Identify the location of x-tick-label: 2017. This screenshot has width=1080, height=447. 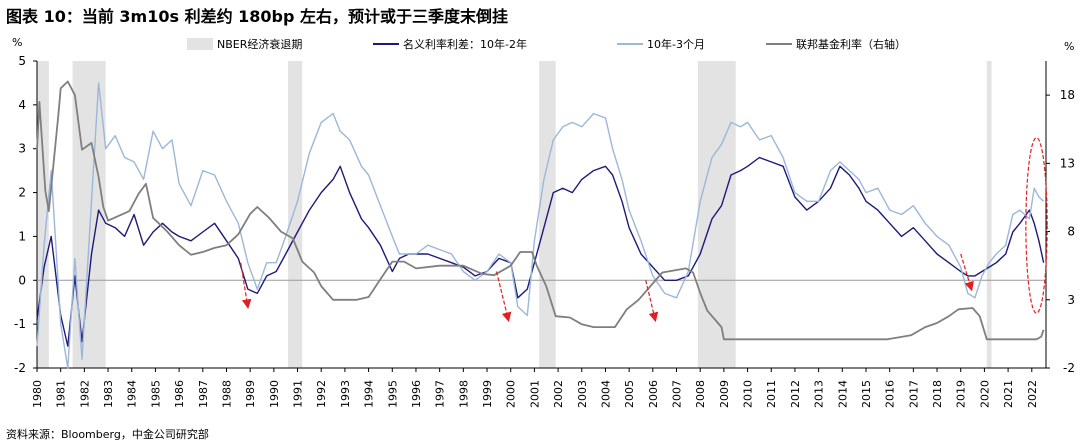
(913, 394).